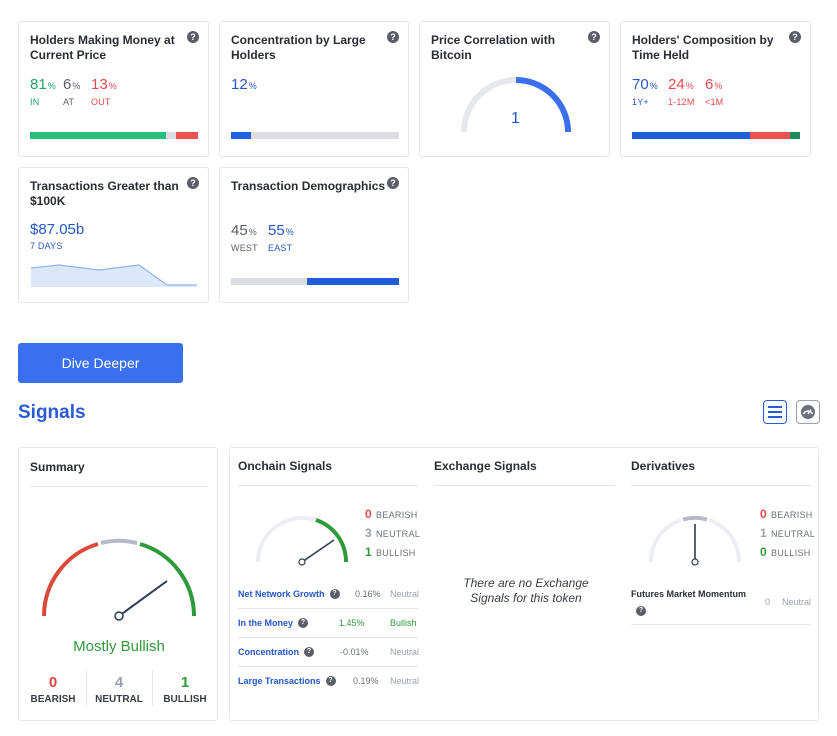 The width and height of the screenshot is (837, 736). Describe the element at coordinates (171, 135) in the screenshot. I see `bar-at` at that location.